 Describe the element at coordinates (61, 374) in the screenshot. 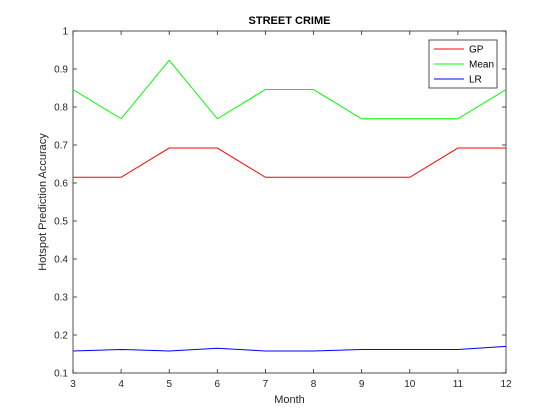

I see `y-tick-label: 0.1` at that location.